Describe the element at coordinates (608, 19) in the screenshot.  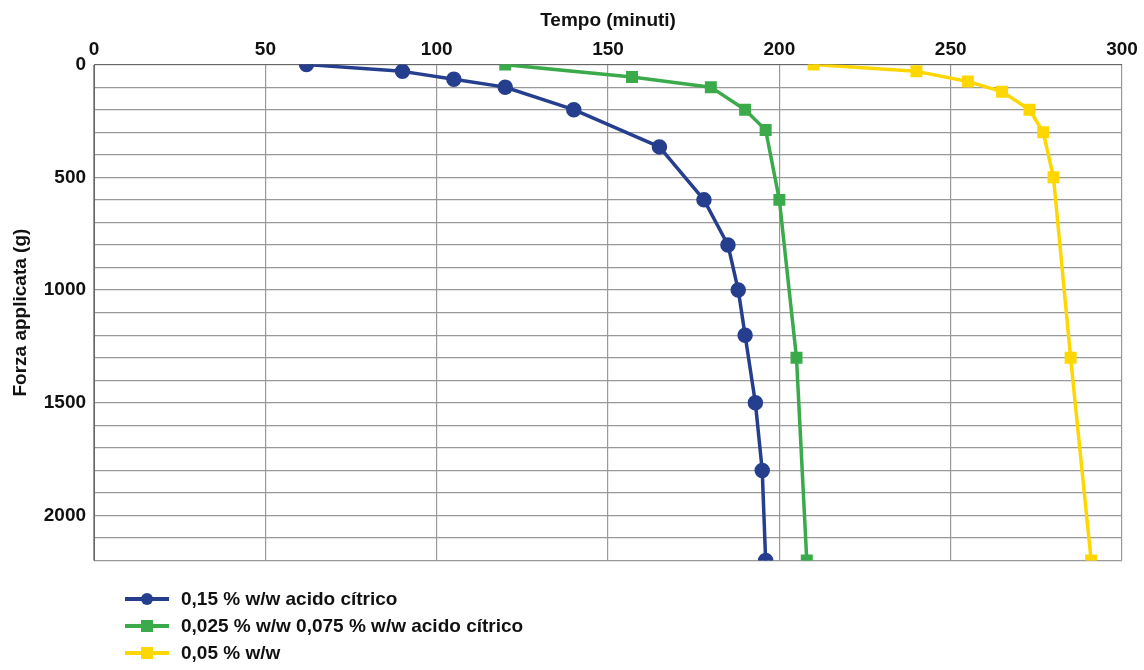
I see `x-axis-title: Tempo (minuti)` at that location.